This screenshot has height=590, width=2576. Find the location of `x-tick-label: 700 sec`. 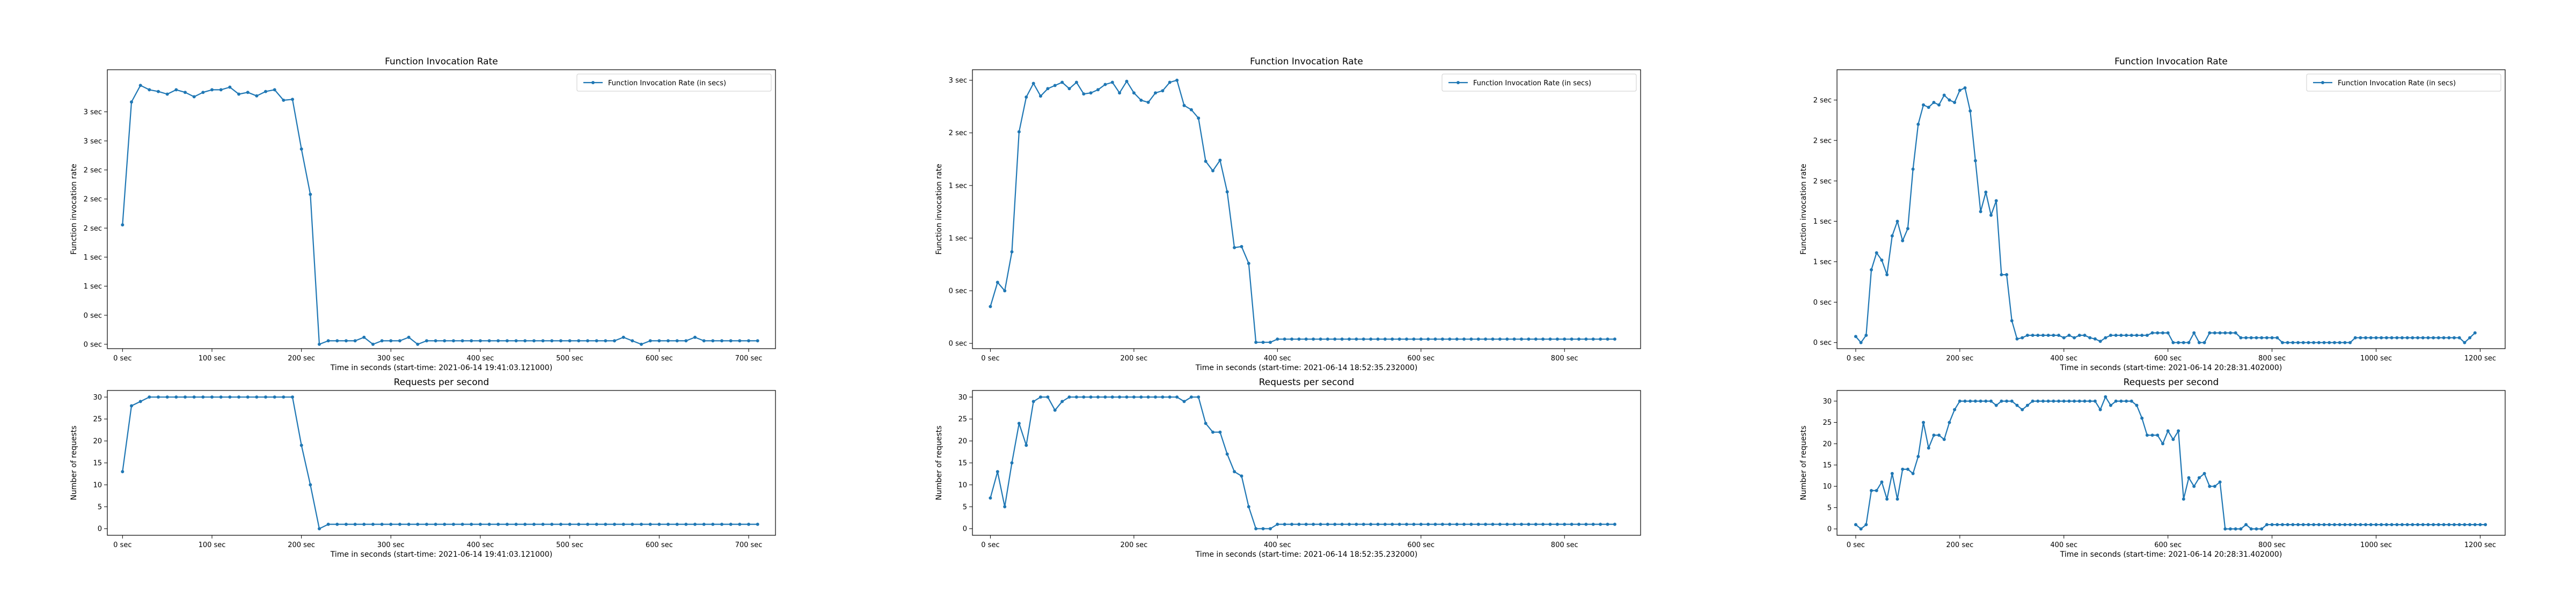

x-tick-label: 700 sec is located at coordinates (749, 359).